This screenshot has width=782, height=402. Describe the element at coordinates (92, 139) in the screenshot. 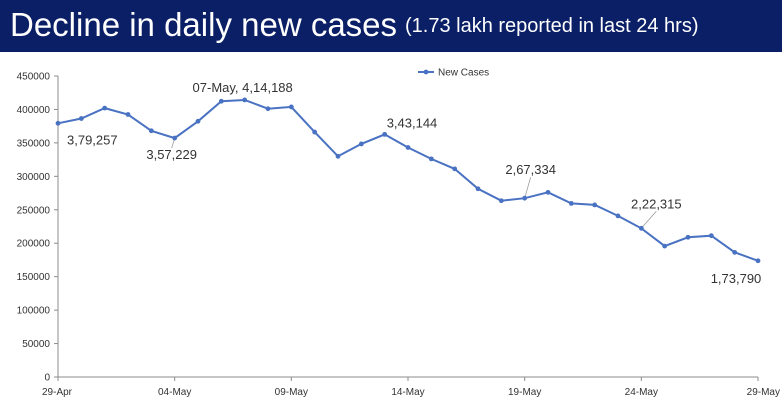

I see `data-label: 3,79,257` at that location.